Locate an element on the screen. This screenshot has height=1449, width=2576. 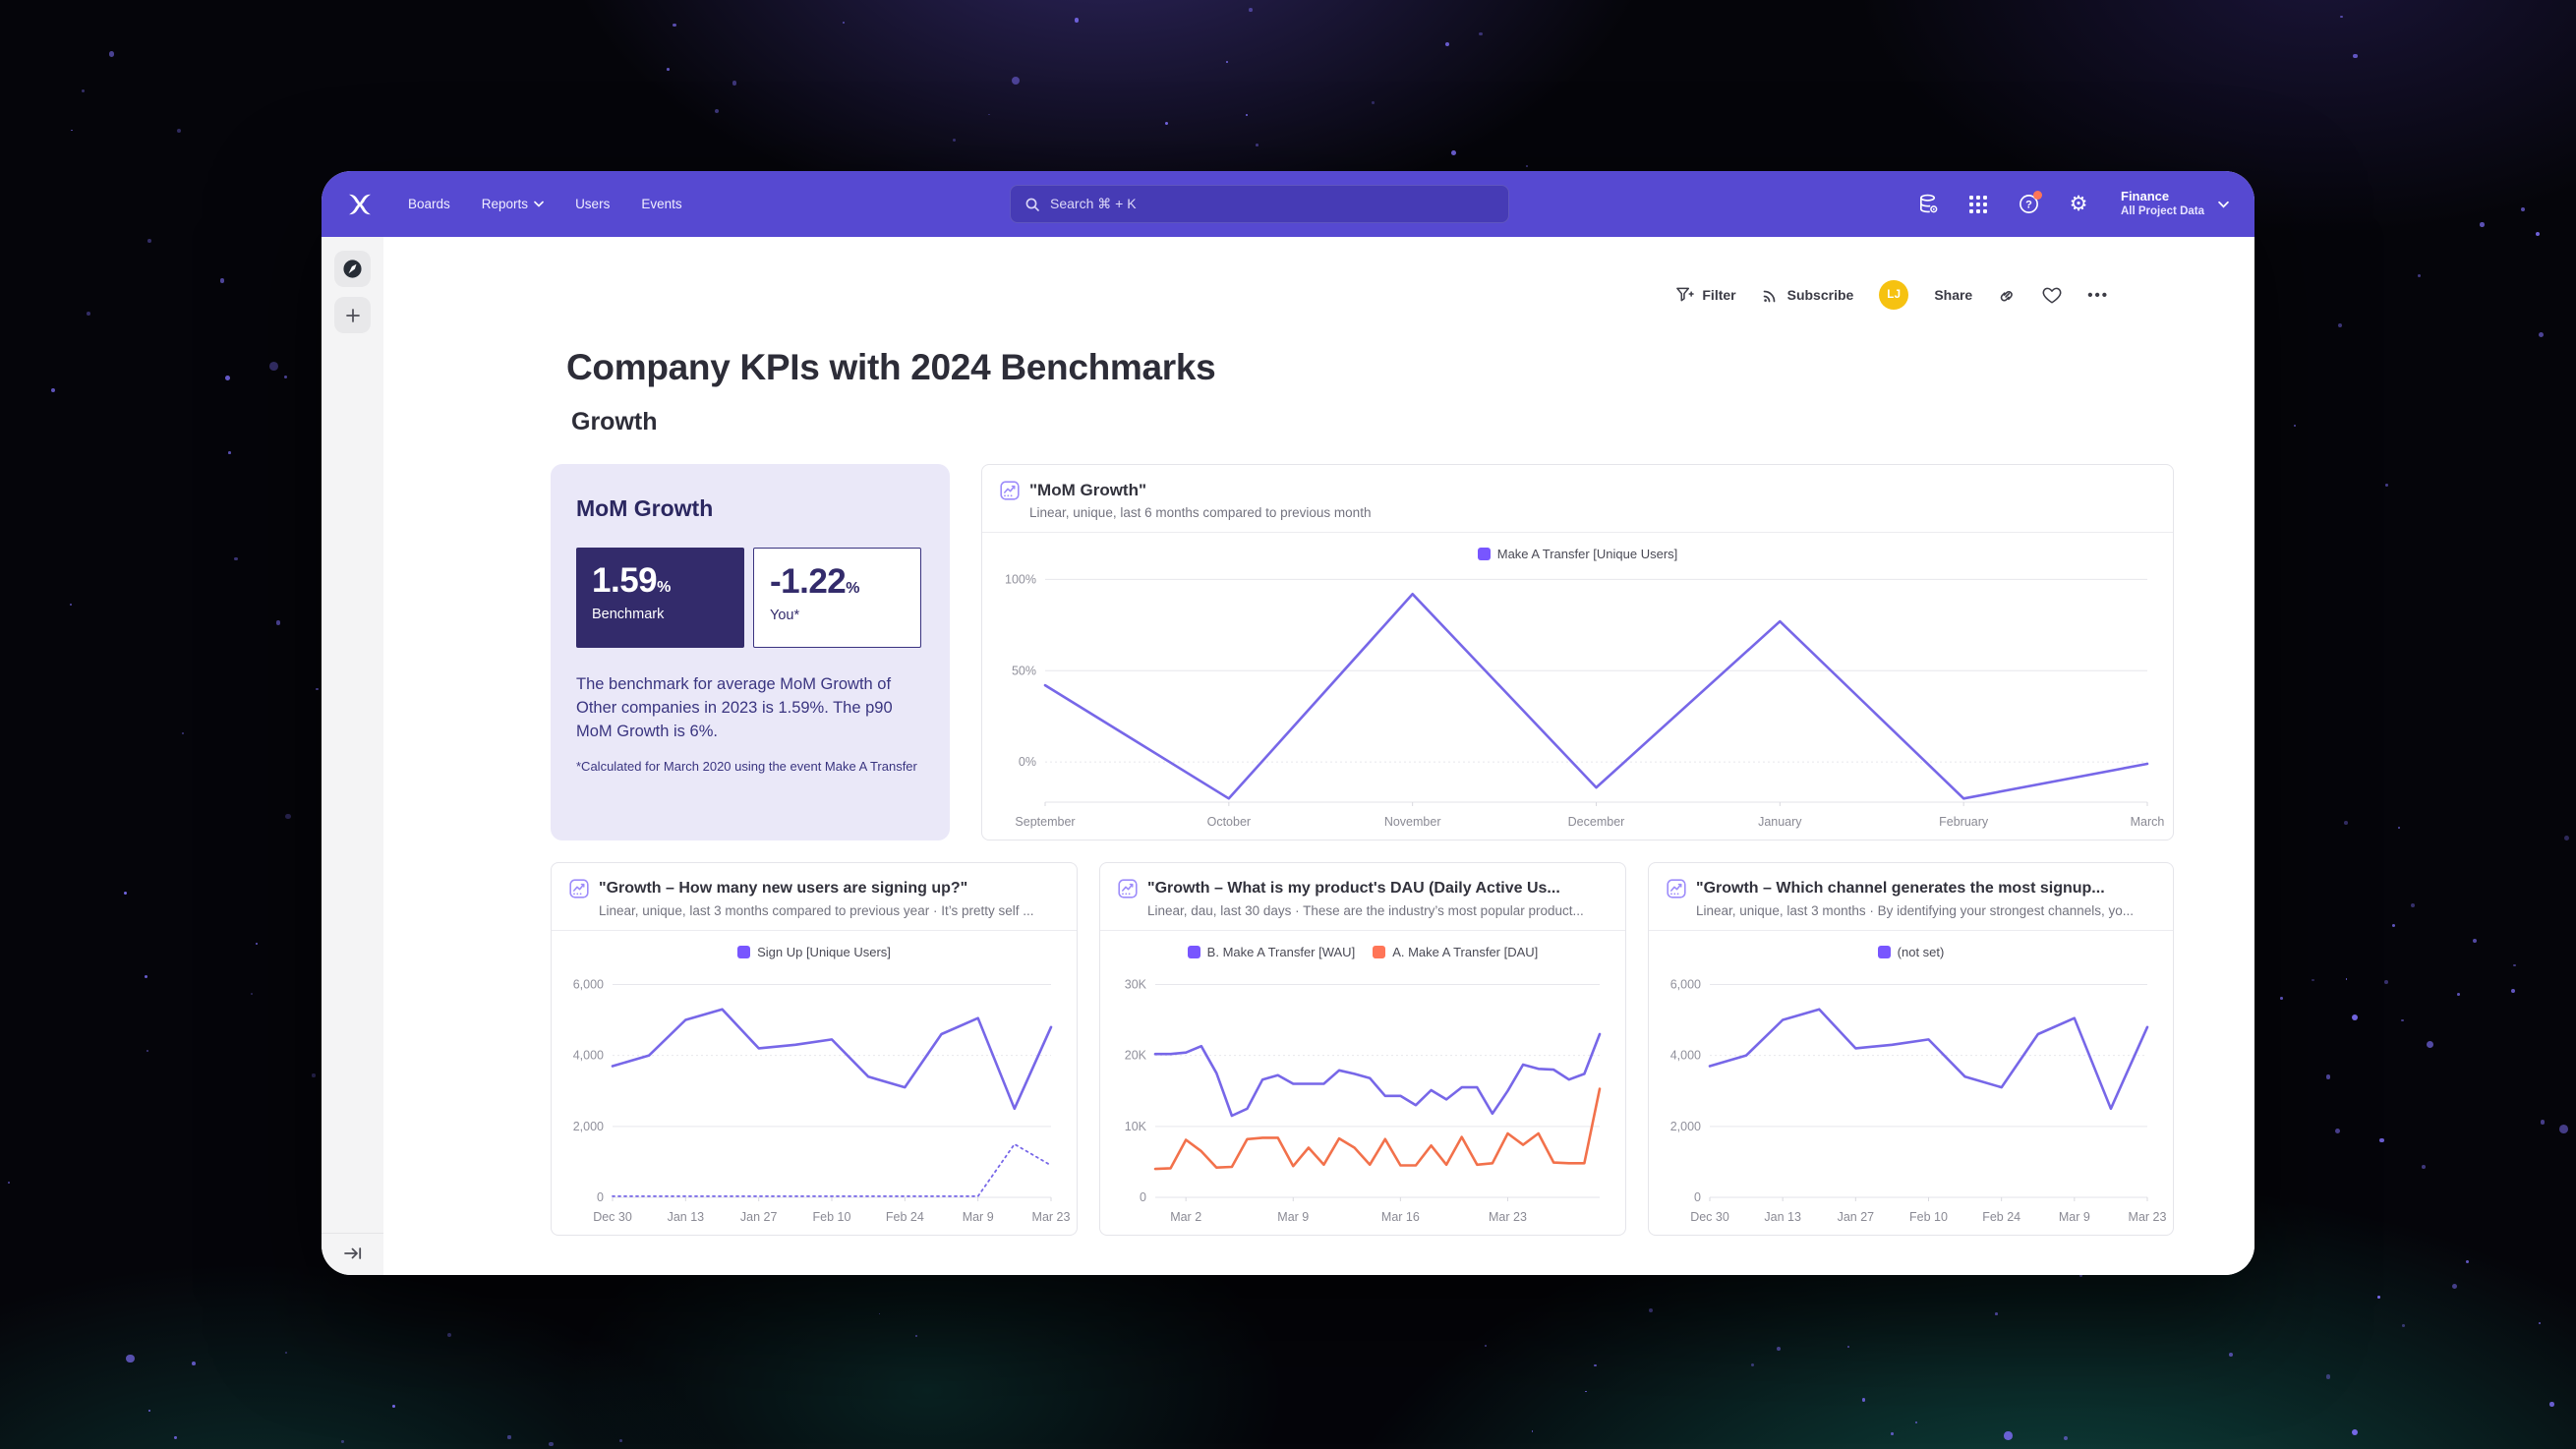
svg-text: 50% is located at coordinates (1024, 670).